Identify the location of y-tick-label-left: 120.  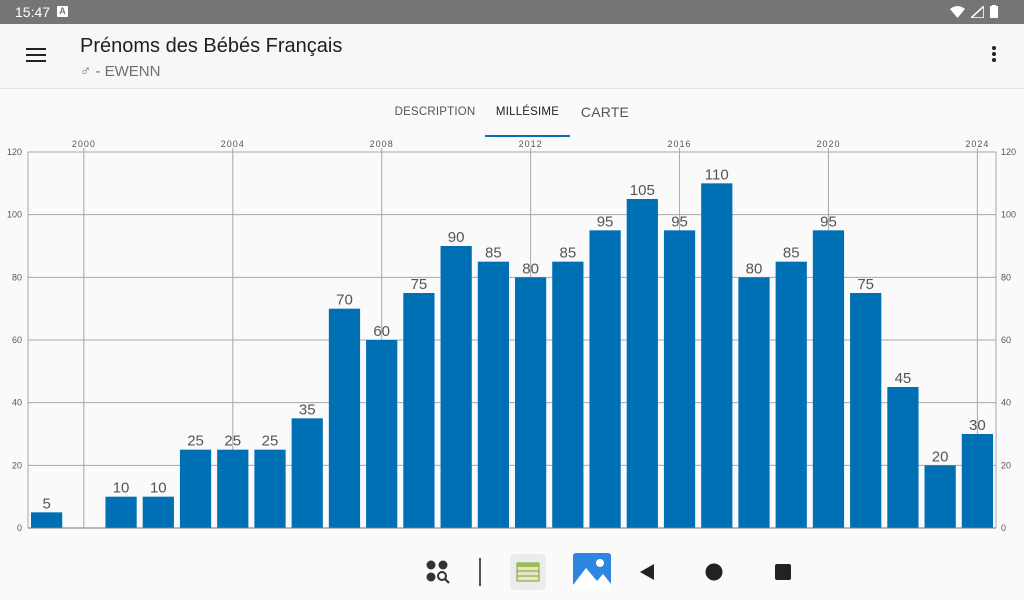
(14, 152).